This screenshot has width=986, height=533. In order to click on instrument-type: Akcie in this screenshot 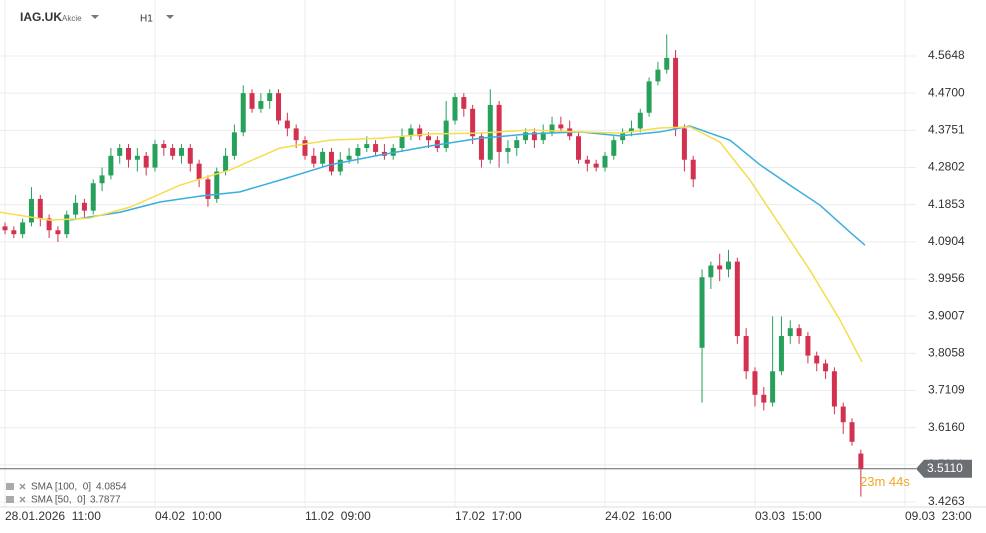, I will do `click(72, 18)`.